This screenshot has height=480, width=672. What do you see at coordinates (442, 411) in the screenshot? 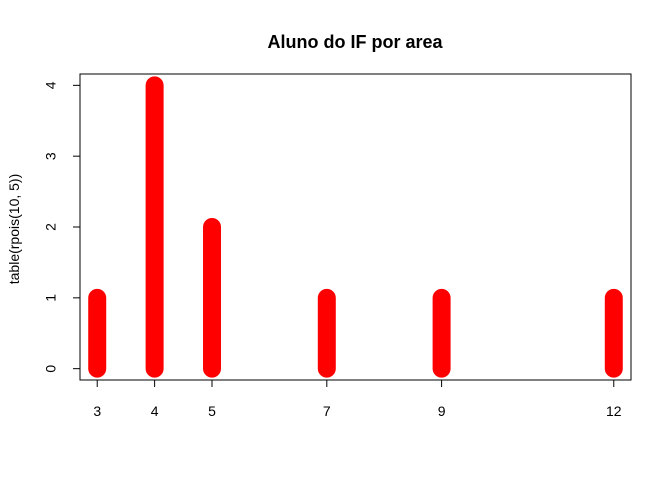
I see `x-tick-label: 9` at bounding box center [442, 411].